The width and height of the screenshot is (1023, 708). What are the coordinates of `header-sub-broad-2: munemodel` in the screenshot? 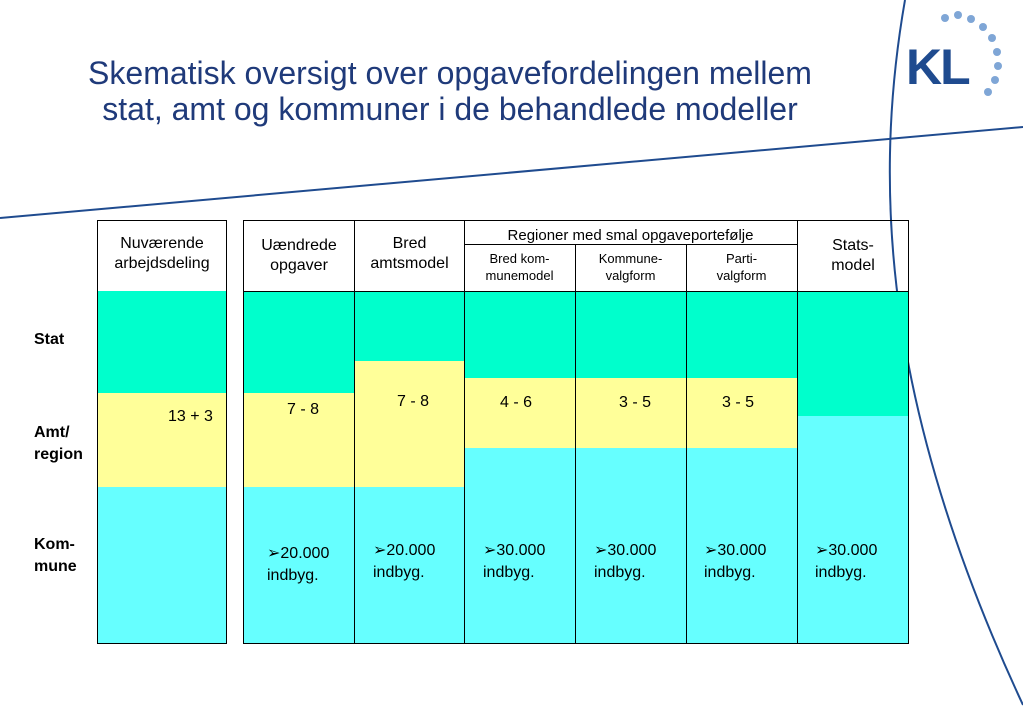 It's located at (519, 275).